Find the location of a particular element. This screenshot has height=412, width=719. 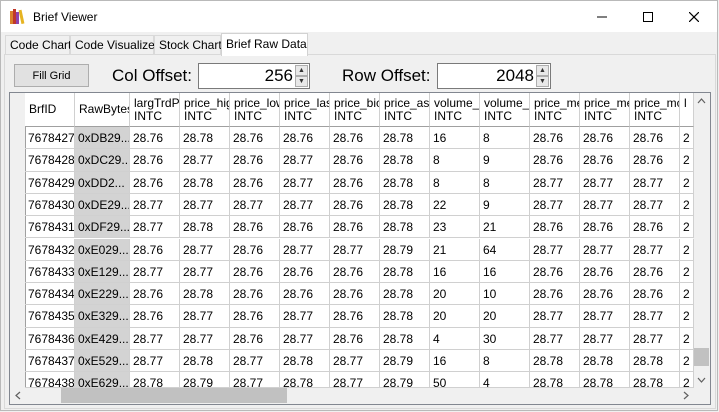

row-offset-up-arrow-icon: ▲ is located at coordinates (542, 70).